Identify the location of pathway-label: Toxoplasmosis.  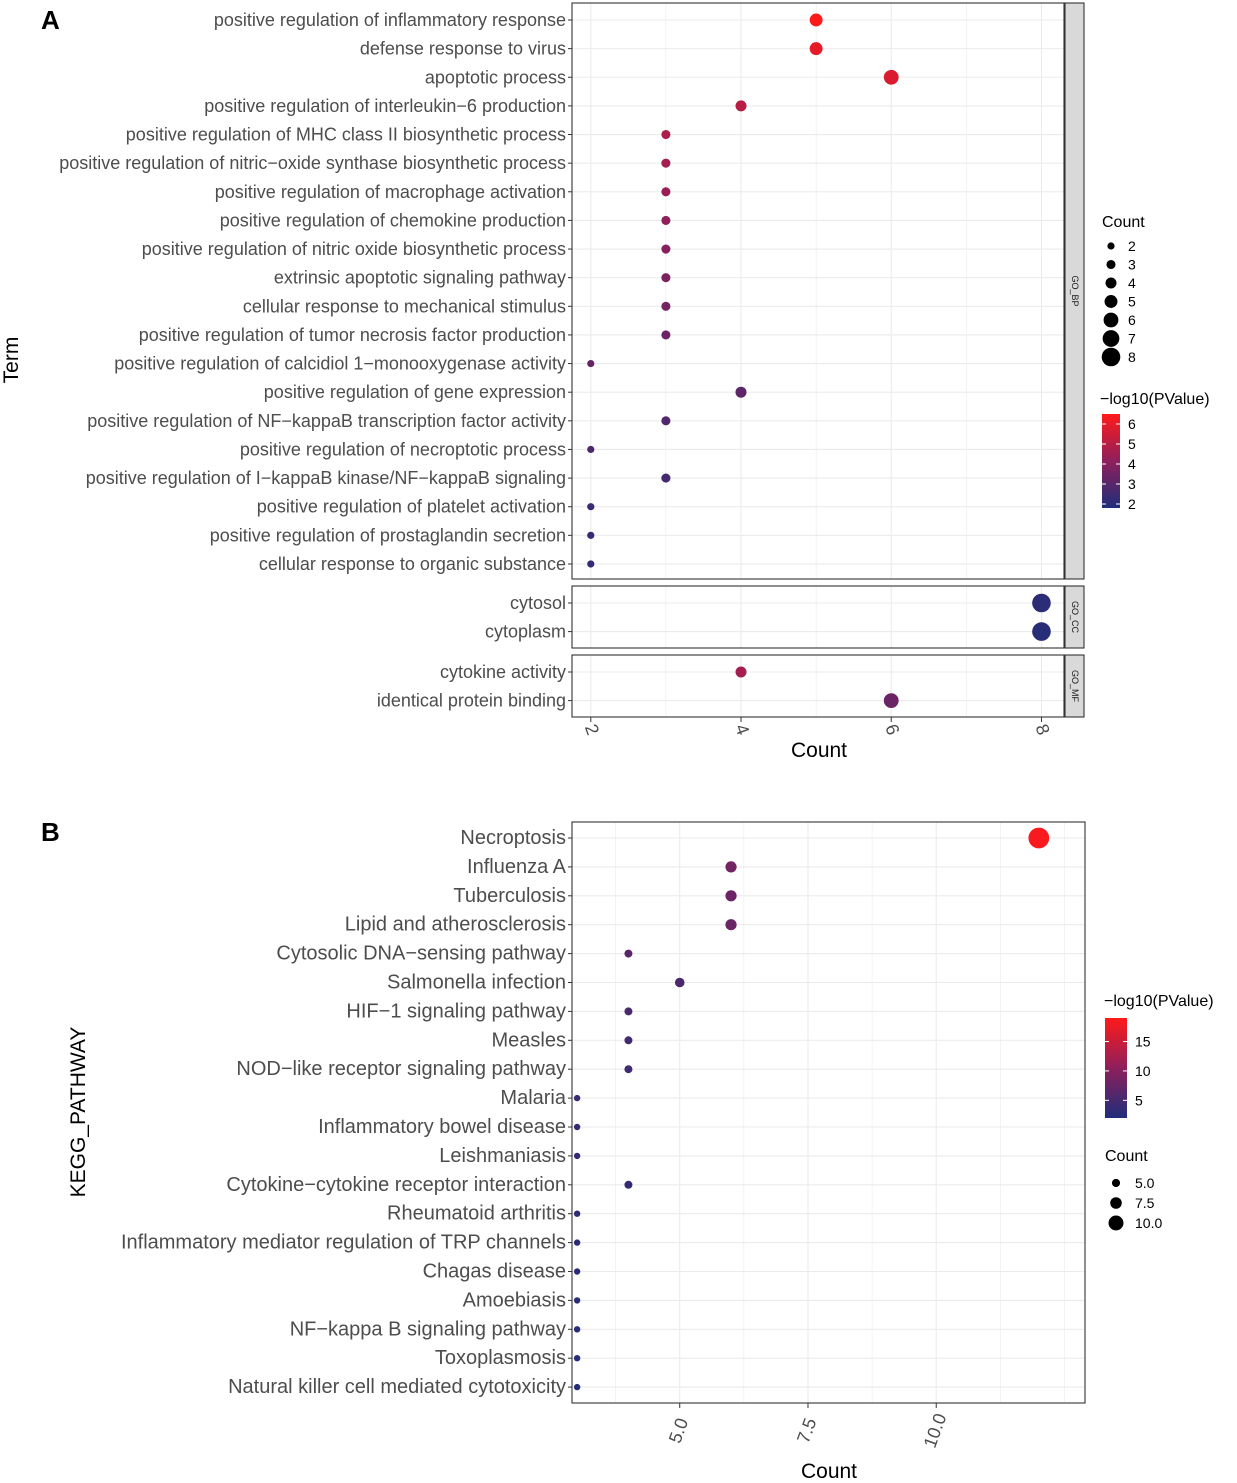
(500, 1358).